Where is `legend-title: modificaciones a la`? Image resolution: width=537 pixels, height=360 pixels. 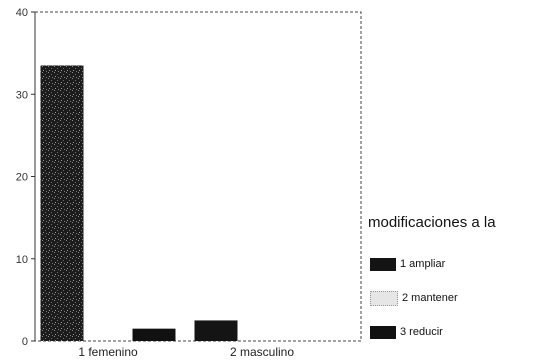 legend-title: modificaciones a la is located at coordinates (432, 222).